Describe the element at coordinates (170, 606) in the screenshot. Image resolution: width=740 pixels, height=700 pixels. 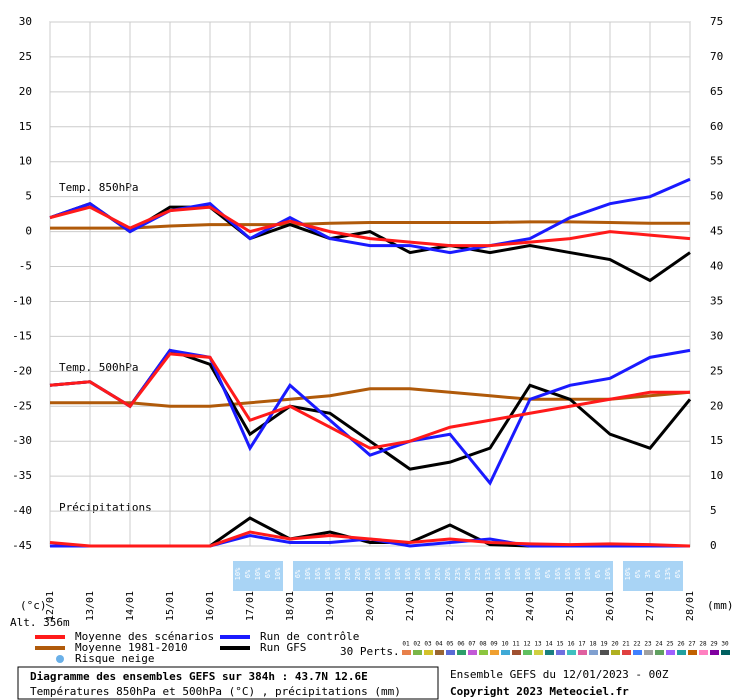
I see `x-tick-label: 15/01` at that location.